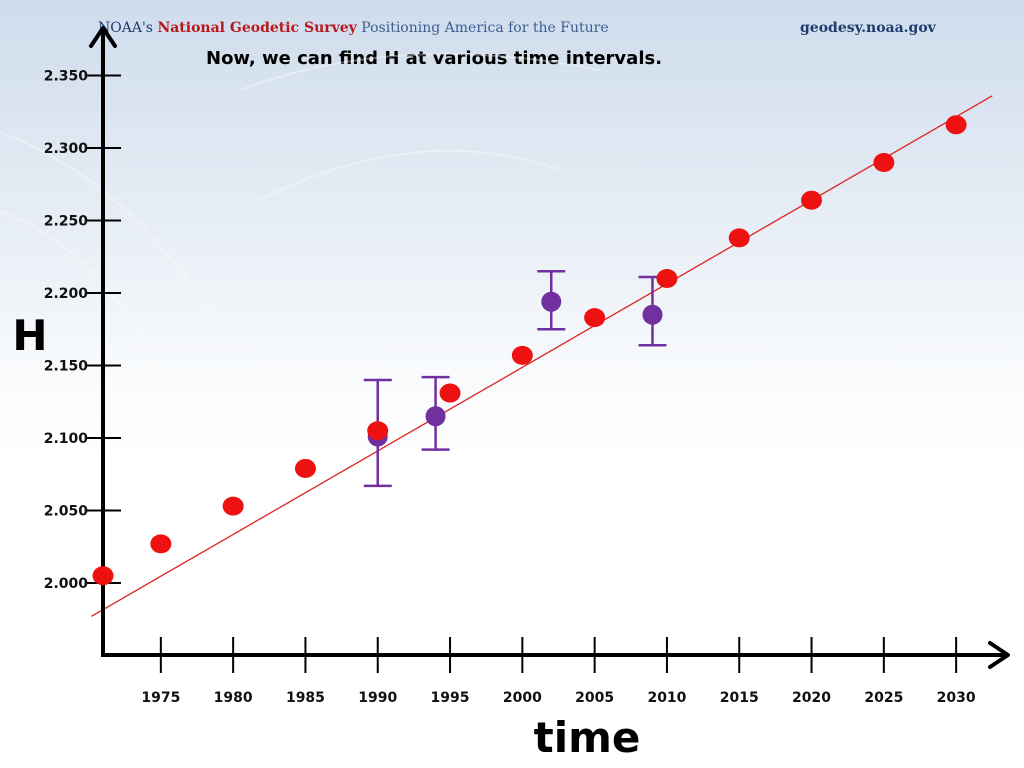 This screenshot has width=1024, height=768. Describe the element at coordinates (66, 294) in the screenshot. I see `y-tick-label: 2.200` at that location.